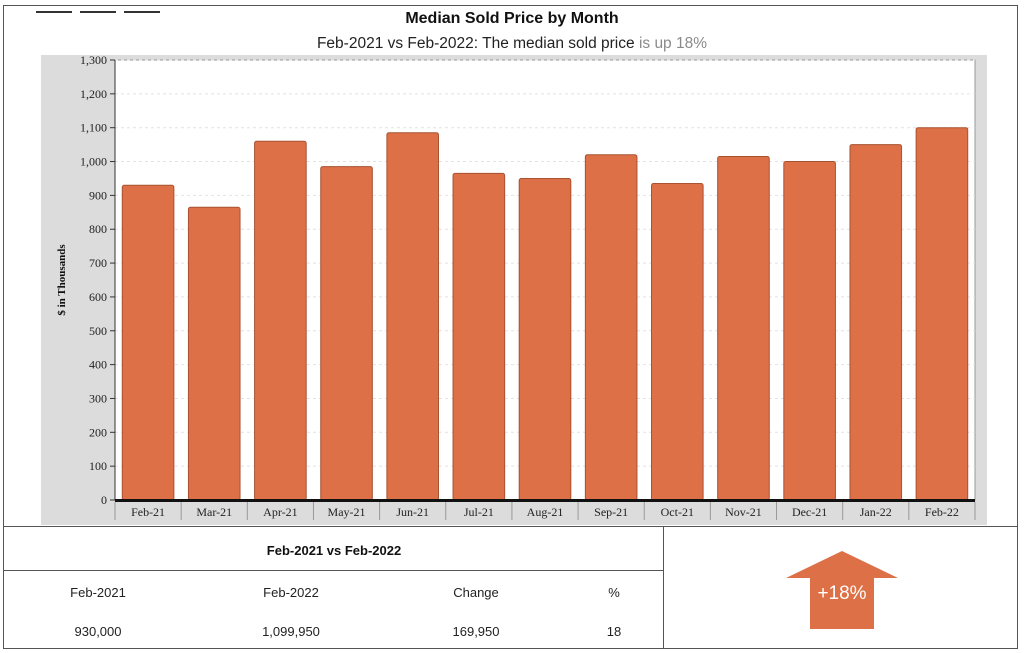 This screenshot has height=653, width=1024. I want to click on y-tick-label: 500, so click(98, 331).